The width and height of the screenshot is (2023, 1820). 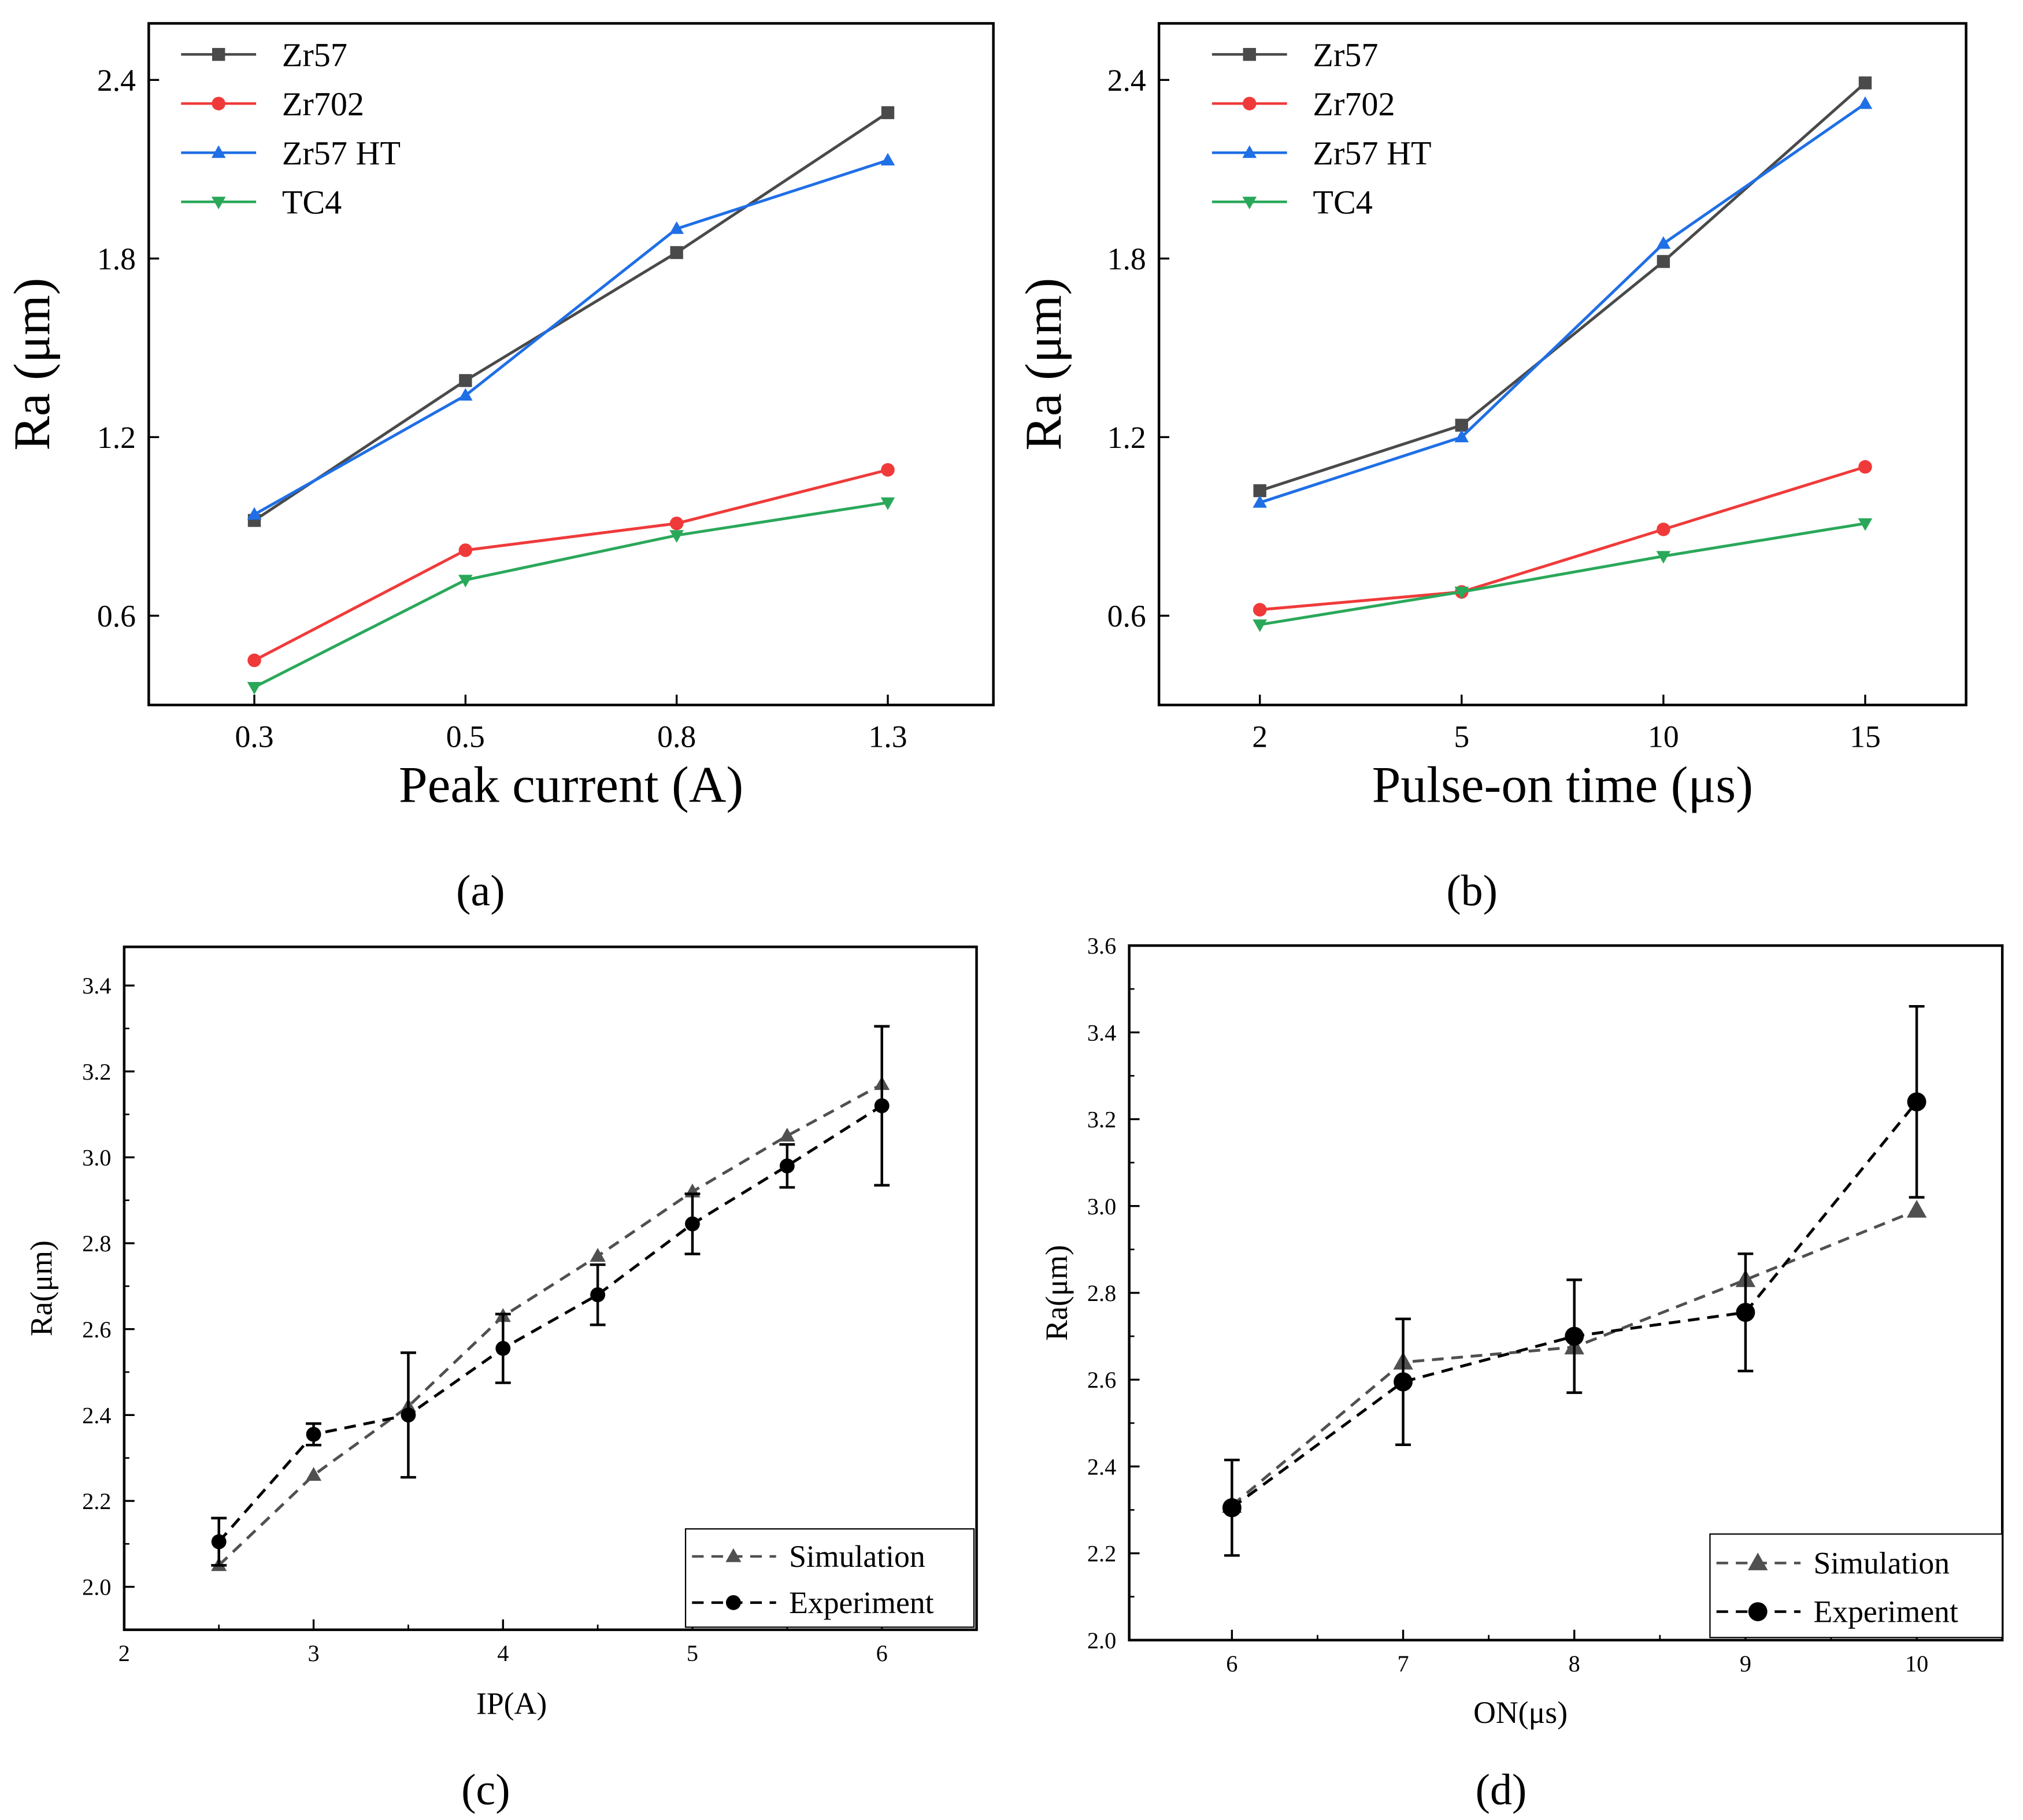 I want to click on panel-label: (d), so click(x=1501, y=1790).